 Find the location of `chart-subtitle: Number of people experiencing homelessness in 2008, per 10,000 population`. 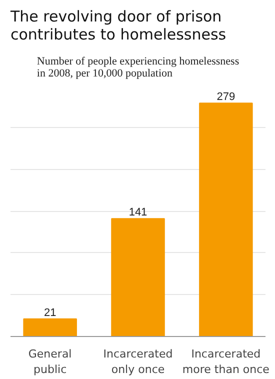

chart-subtitle: Number of people experiencing homelessness in 2008, per 10,000 population is located at coordinates (138, 68).